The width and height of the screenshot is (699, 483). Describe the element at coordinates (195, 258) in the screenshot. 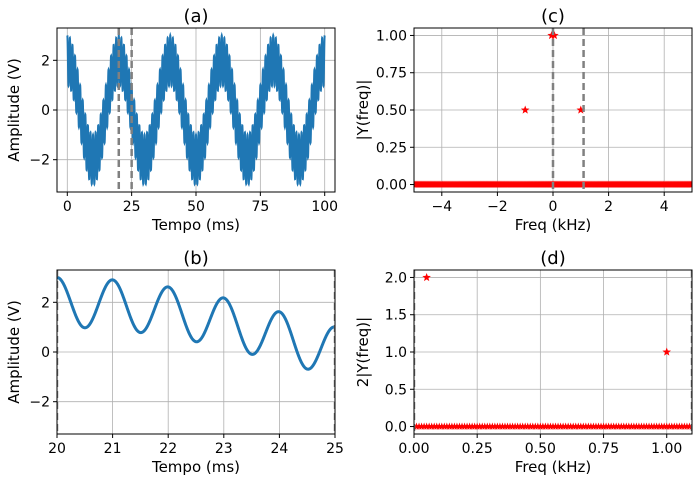

I see `chart-title: (b)` at that location.